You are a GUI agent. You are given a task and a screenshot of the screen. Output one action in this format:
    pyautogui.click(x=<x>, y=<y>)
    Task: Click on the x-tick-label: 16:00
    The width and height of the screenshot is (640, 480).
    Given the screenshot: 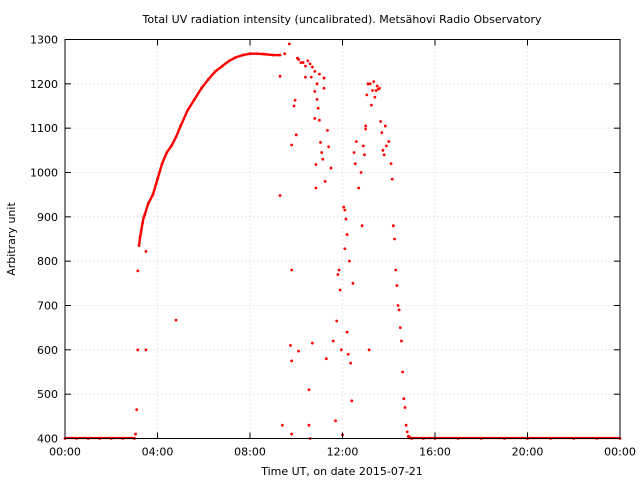 What is the action you would take?
    pyautogui.click(x=435, y=452)
    